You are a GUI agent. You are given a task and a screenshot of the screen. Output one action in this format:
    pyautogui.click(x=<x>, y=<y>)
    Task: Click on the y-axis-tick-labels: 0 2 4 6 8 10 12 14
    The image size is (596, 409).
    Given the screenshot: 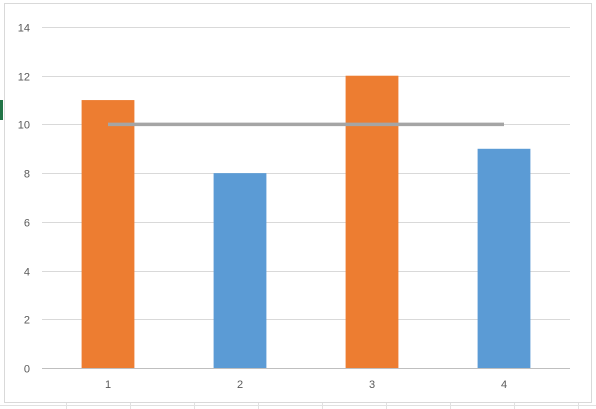 What is the action you would take?
    pyautogui.click(x=24, y=199)
    